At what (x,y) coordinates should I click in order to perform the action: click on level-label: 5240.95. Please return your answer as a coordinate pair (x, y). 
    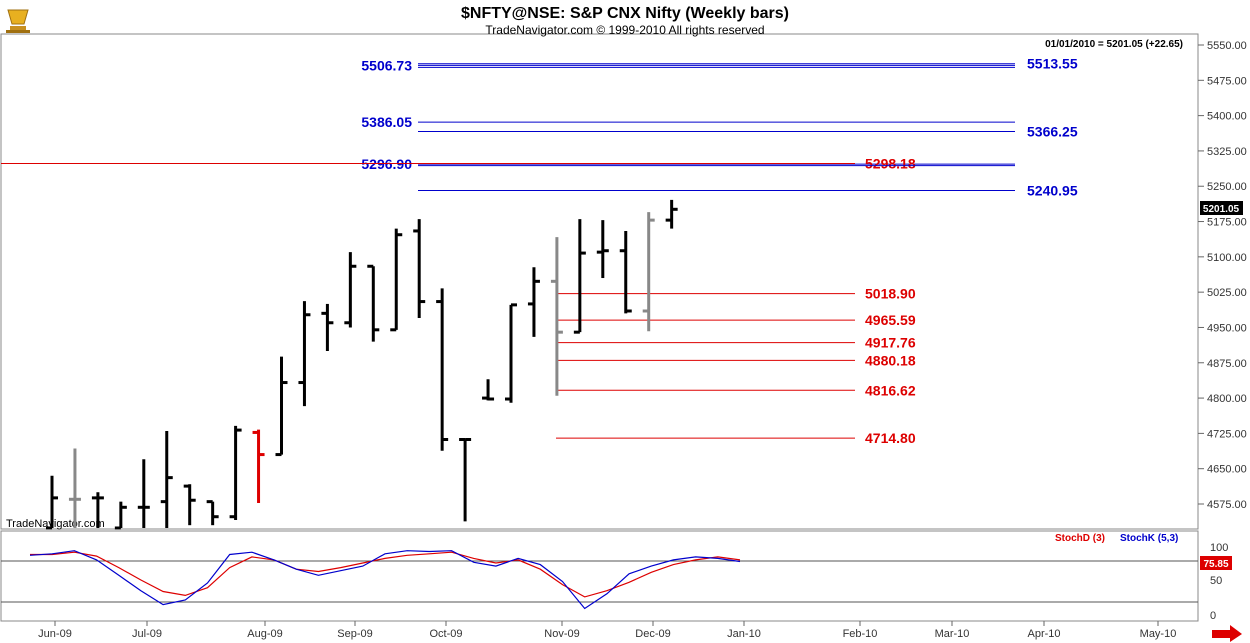
    Looking at the image, I should click on (1052, 190).